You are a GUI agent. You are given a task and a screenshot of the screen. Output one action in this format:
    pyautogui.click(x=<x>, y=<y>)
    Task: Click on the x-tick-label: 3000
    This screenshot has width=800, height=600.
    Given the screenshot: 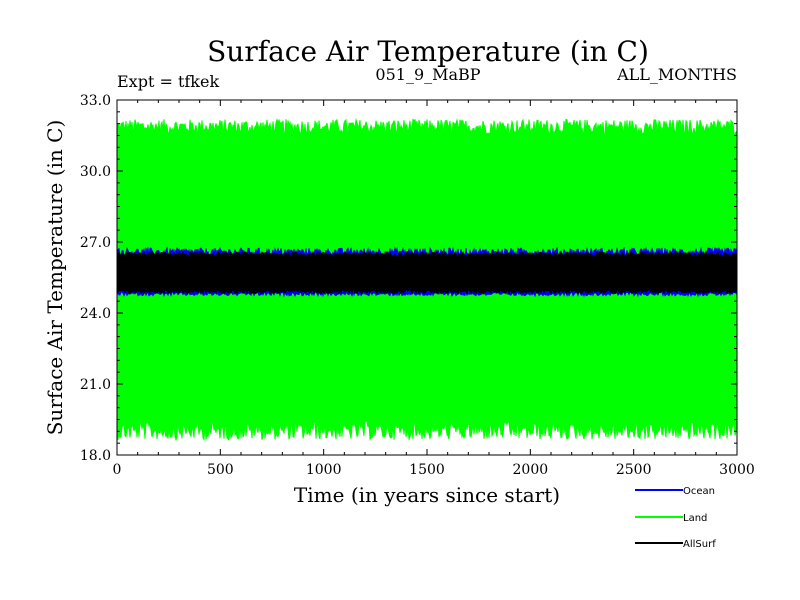 What is the action you would take?
    pyautogui.click(x=737, y=470)
    